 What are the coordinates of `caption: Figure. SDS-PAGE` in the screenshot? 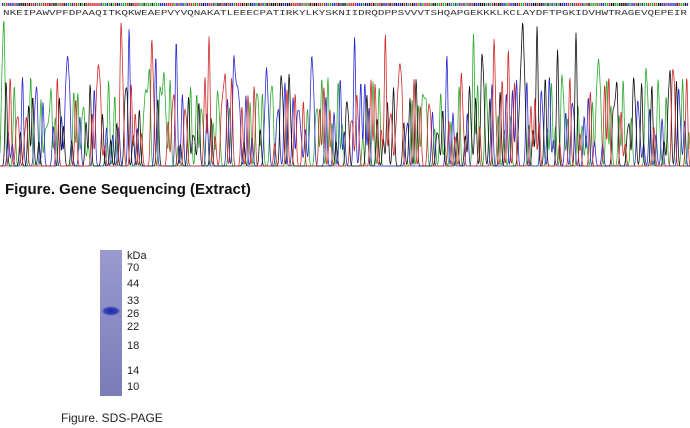 It's located at (112, 418).